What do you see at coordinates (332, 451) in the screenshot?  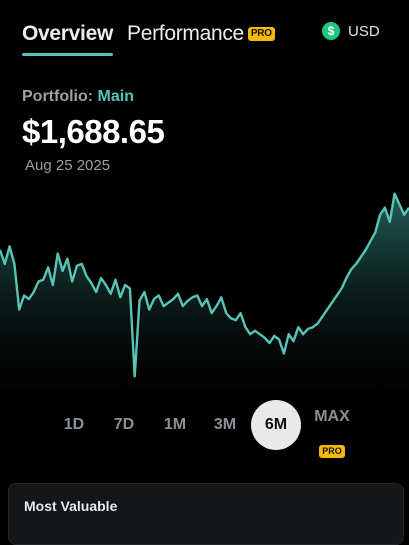 I see `range-max-pro-badge: PRO` at bounding box center [332, 451].